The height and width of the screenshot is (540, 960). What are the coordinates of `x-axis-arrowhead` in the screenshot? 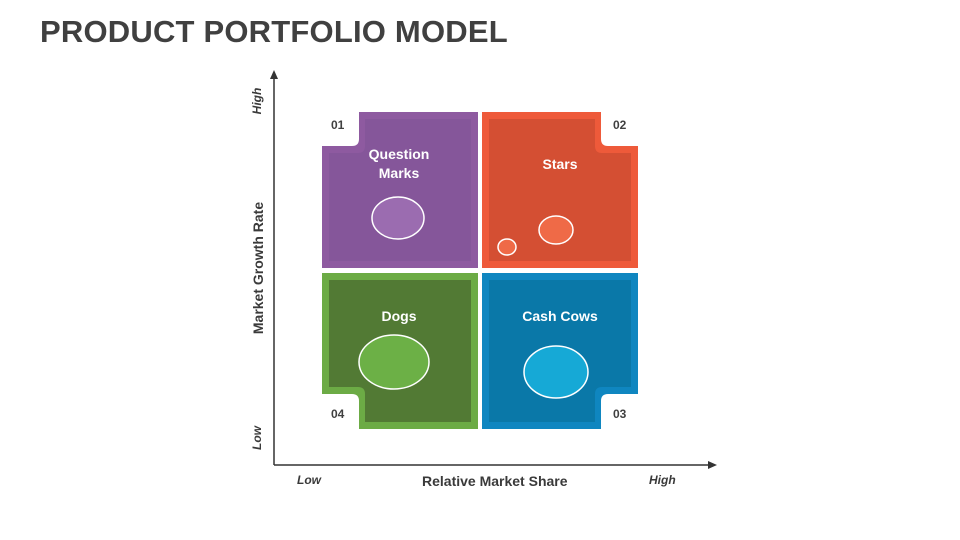 It's located at (712, 465).